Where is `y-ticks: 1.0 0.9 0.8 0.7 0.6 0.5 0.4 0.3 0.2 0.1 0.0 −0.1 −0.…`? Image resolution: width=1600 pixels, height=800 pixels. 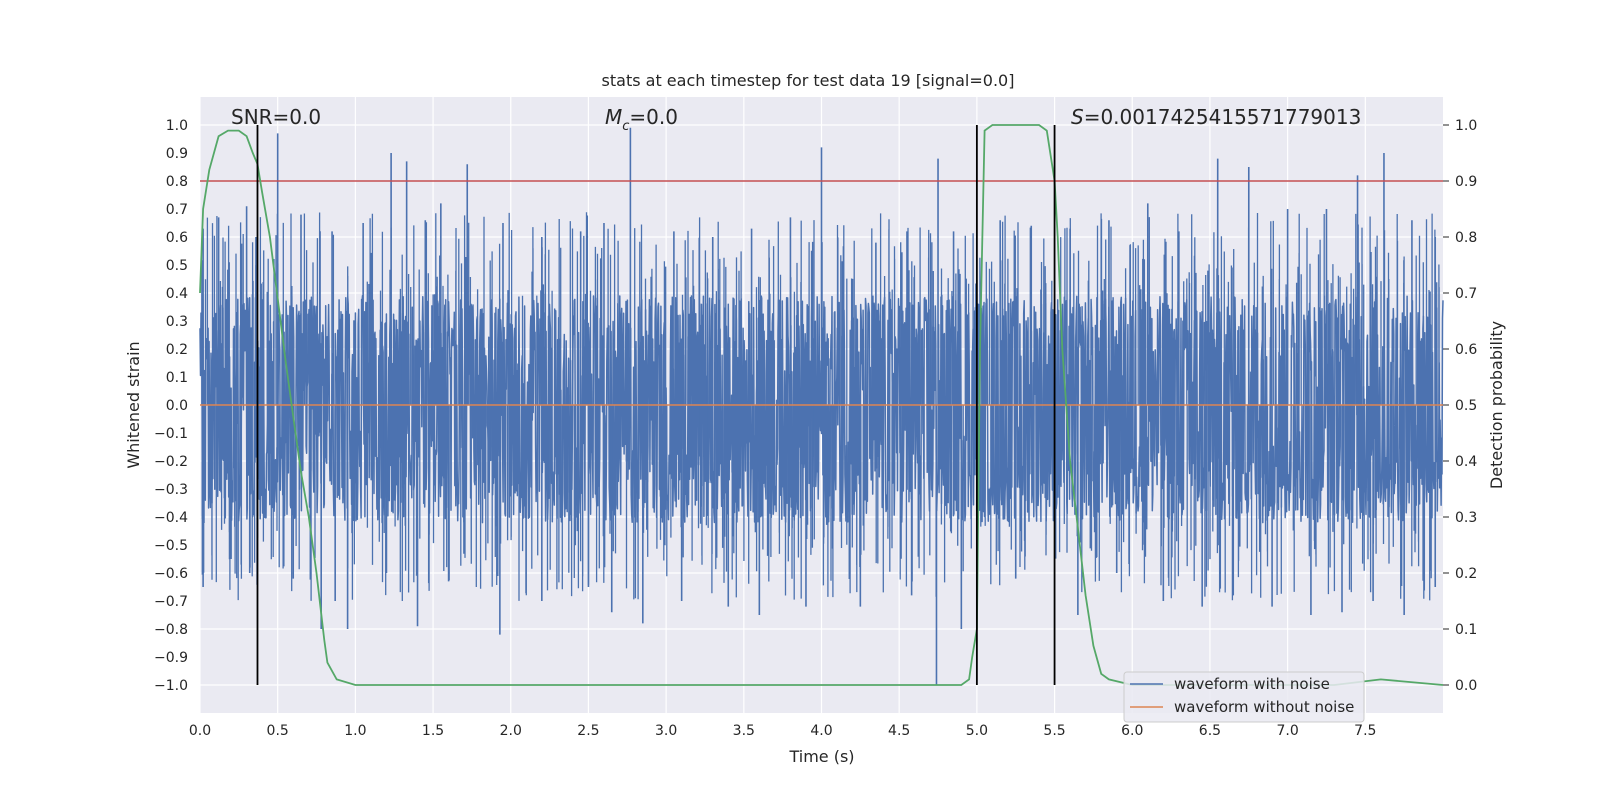
y-ticks: 1.0 0.9 0.8 0.7 0.6 0.5 0.4 0.3 0.2 0.1 0.0 −0.1 −0.… is located at coordinates (171, 406).